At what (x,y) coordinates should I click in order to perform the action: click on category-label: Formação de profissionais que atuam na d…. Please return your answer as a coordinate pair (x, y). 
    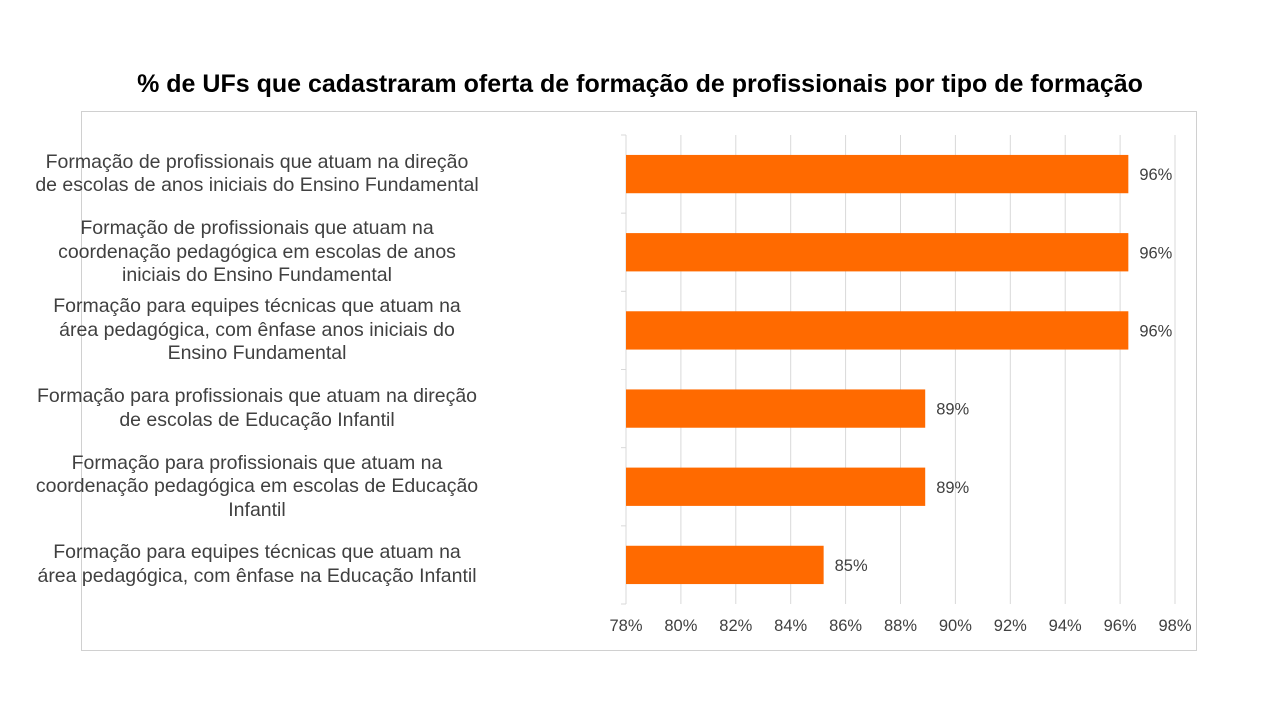
    Looking at the image, I should click on (261, 174).